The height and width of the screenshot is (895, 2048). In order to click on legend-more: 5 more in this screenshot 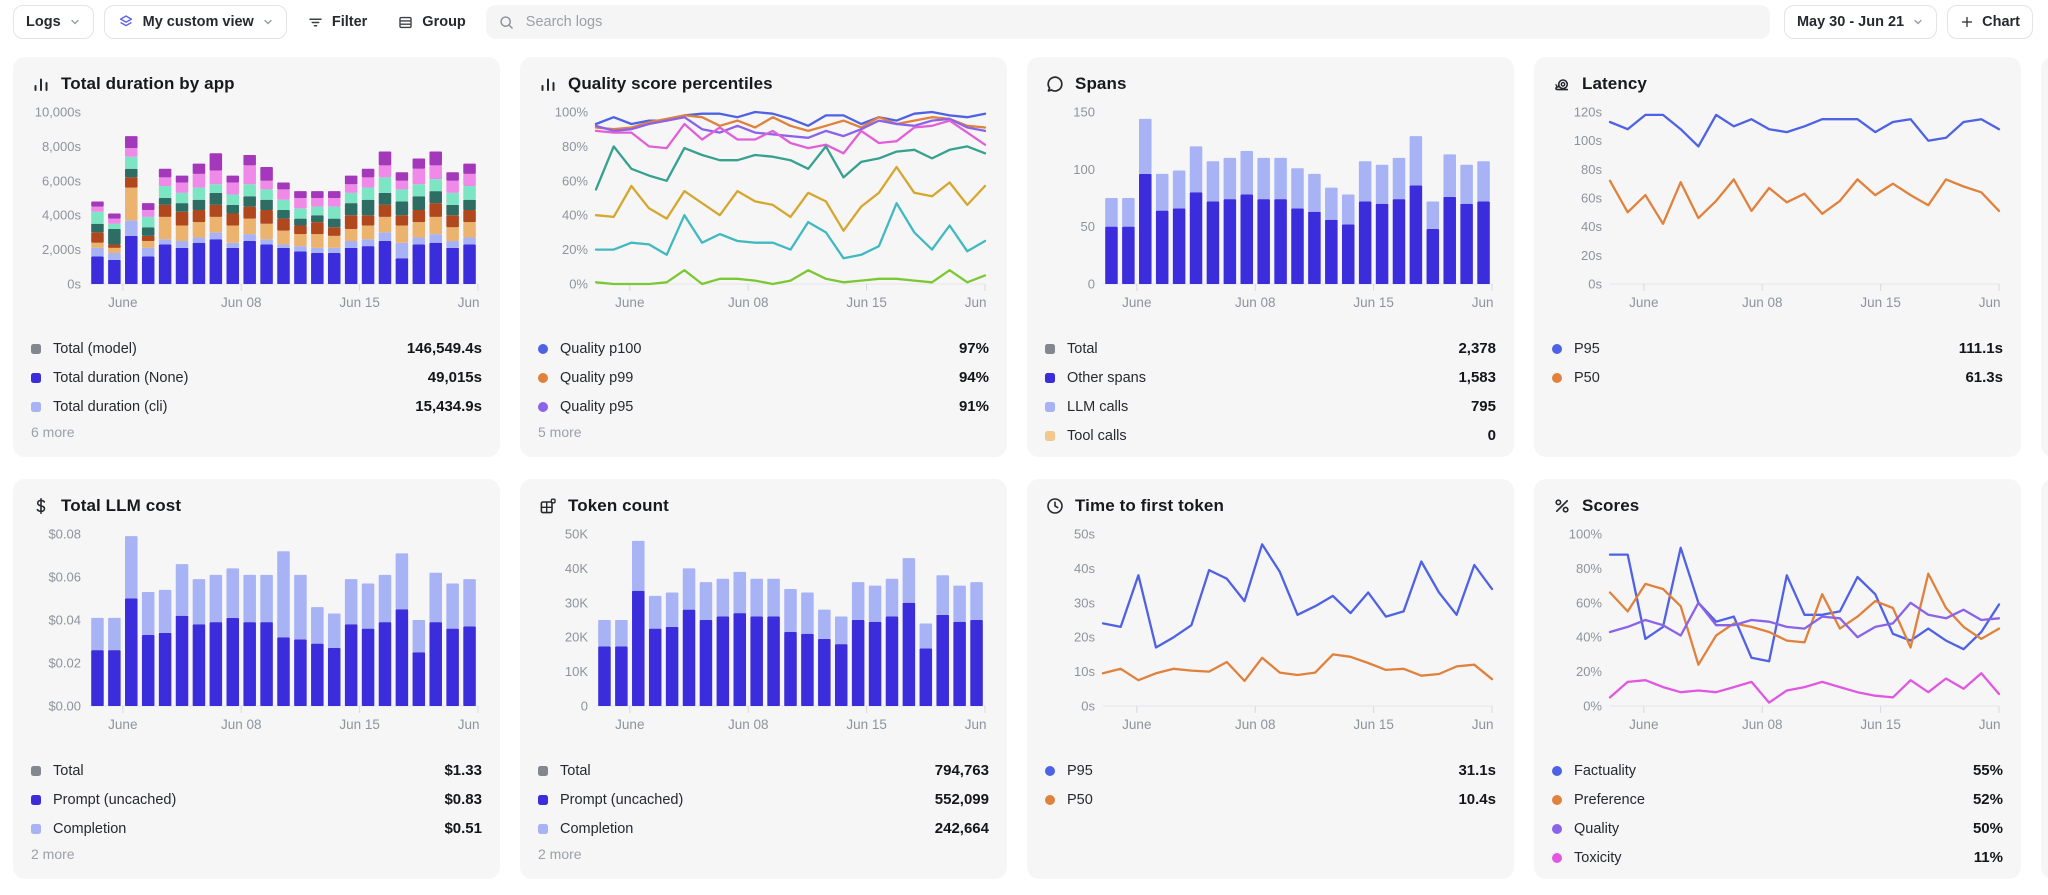, I will do `click(560, 432)`.